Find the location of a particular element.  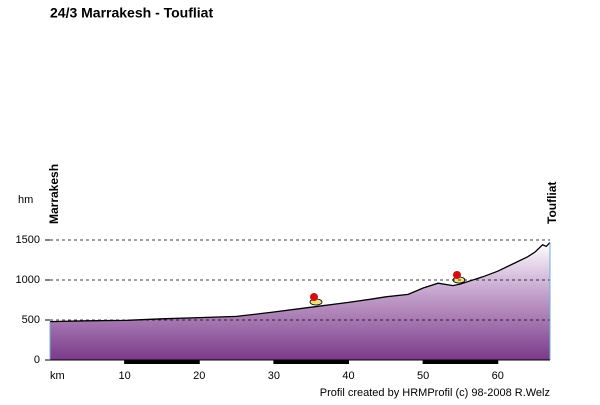

y-axis-label: hm is located at coordinates (25, 200).